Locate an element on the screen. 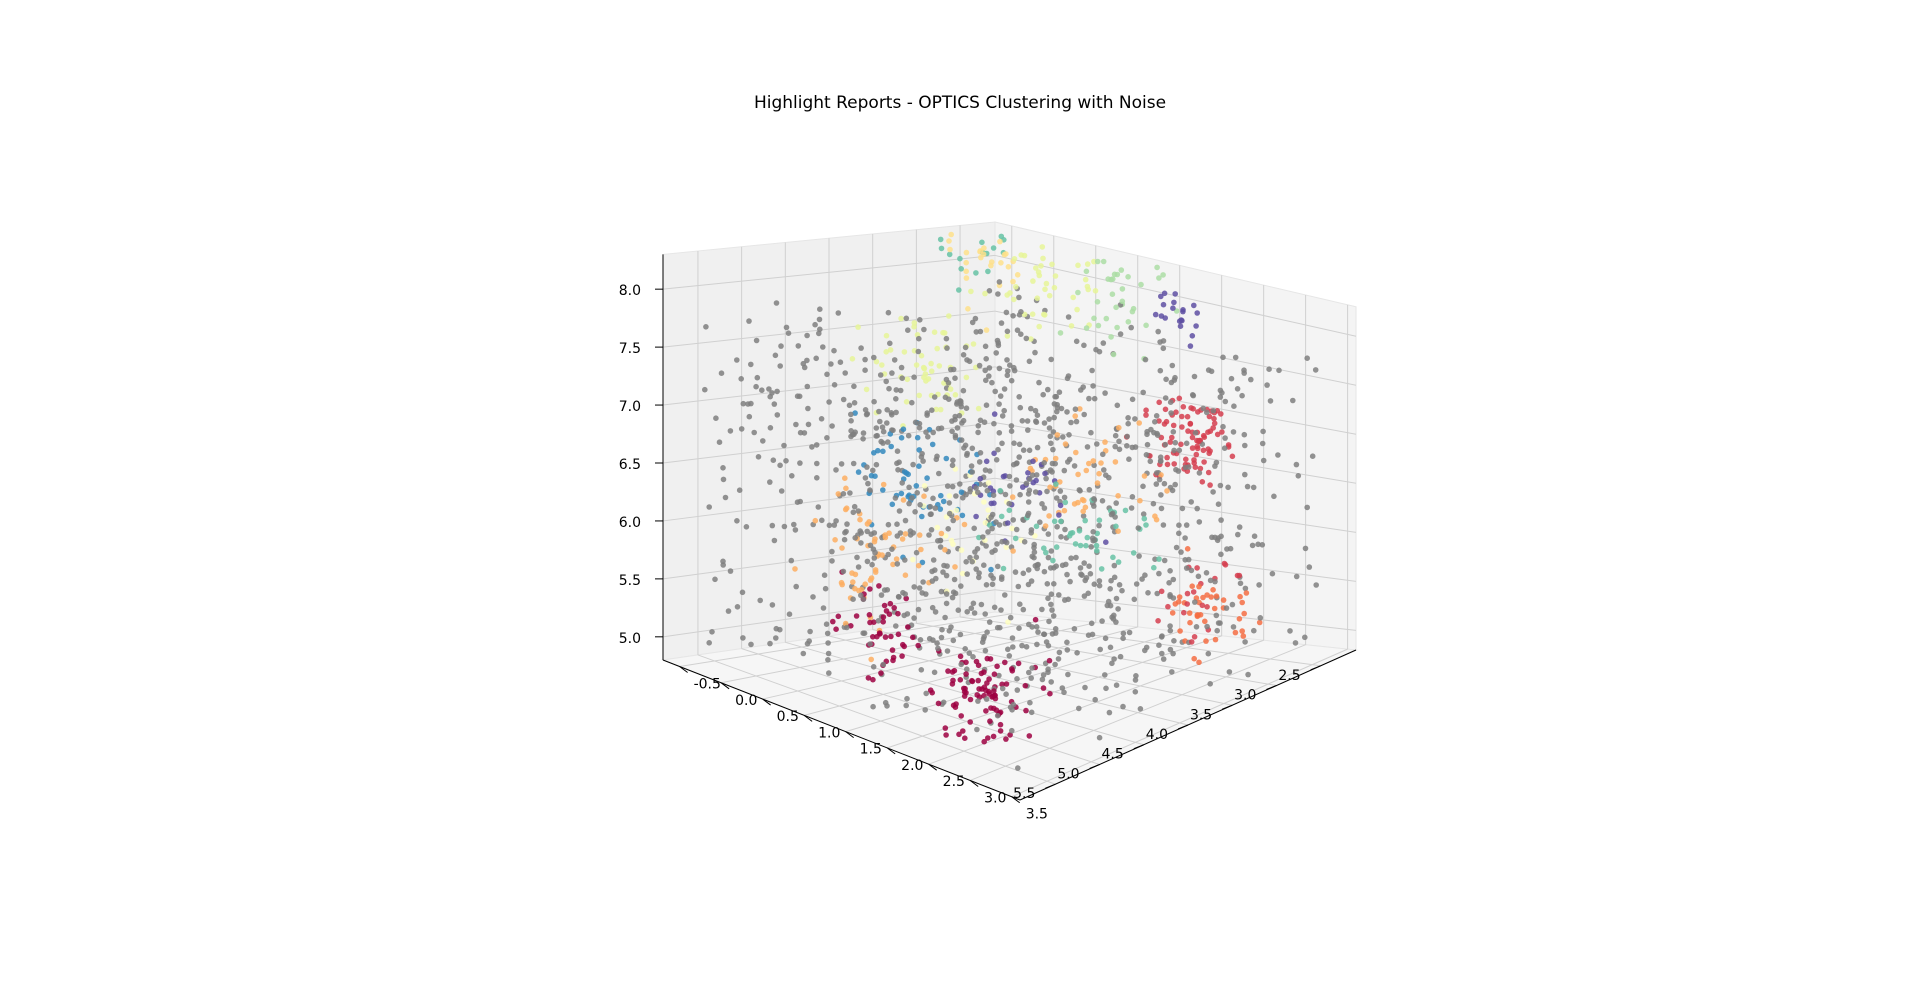  grid-line-y-floor is located at coordinates (1012, 681).